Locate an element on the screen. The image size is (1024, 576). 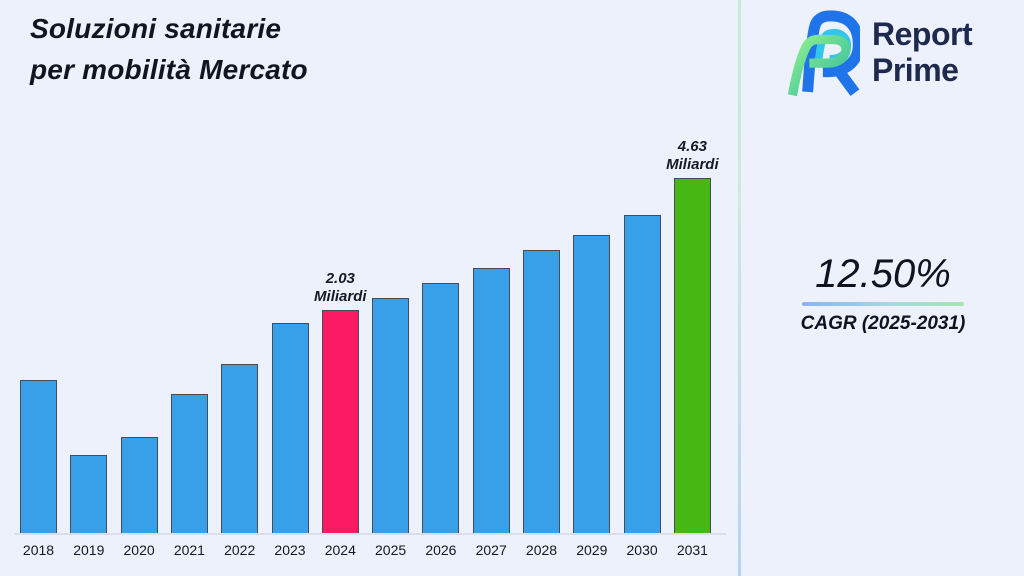
cagr-callout: 12.50% CAGR (2025-2031) is located at coordinates (883, 293).